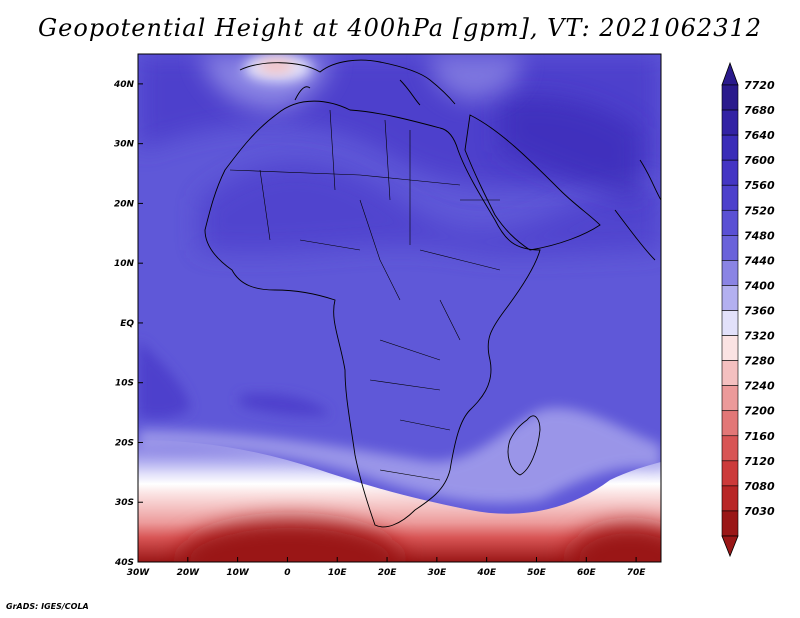  I want to click on colorbar-level-label: 7080, so click(759, 486).